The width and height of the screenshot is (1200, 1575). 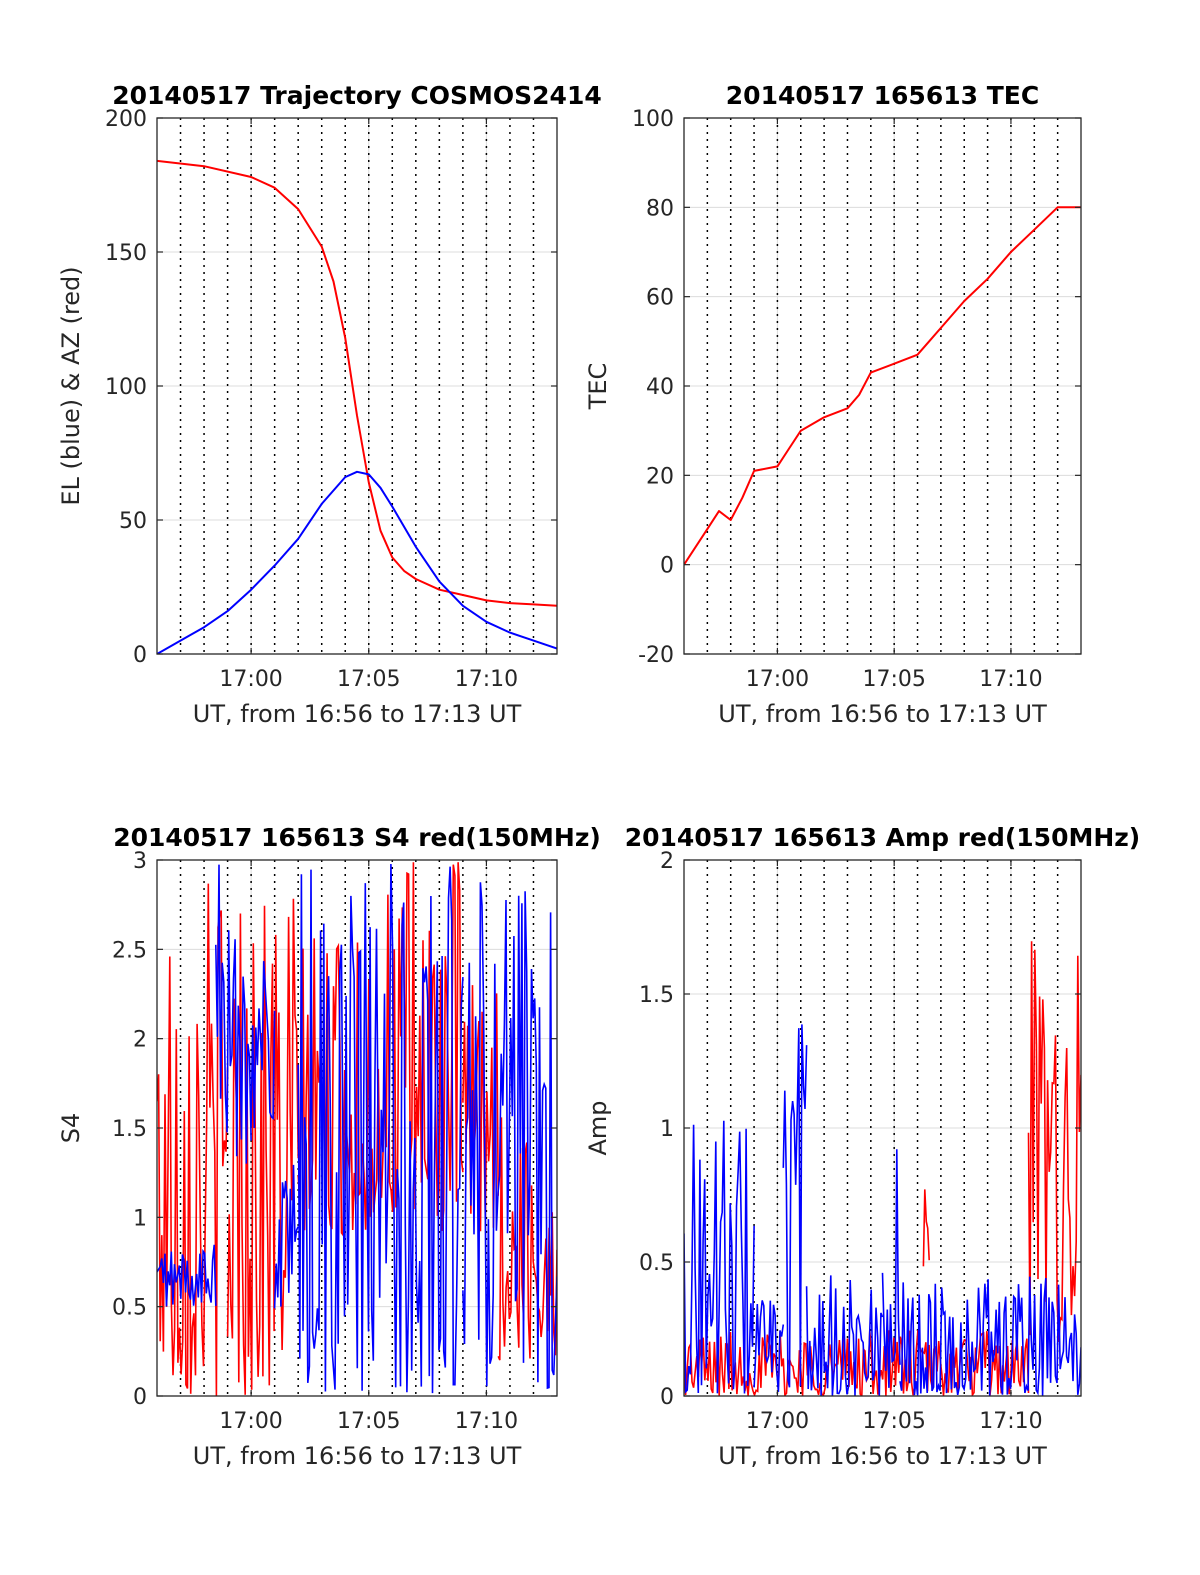 I want to click on y-tick-label: 80, so click(x=660, y=208).